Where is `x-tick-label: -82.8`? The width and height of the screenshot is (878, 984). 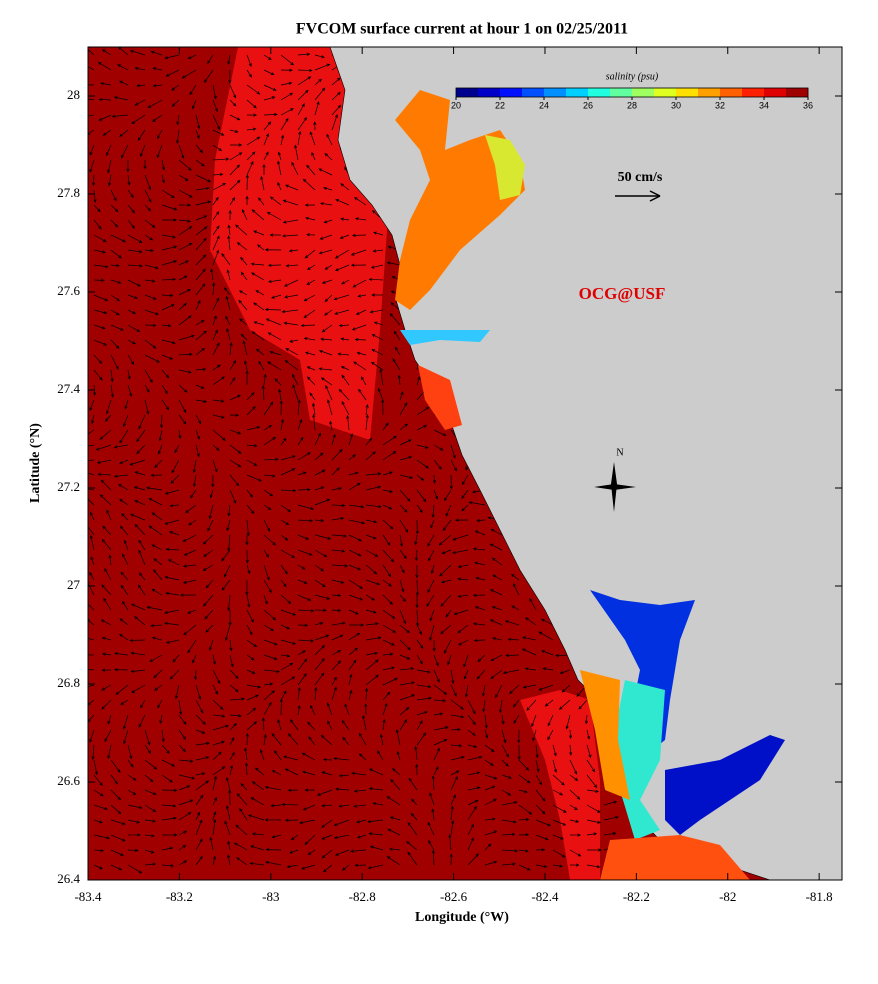 x-tick-label: -82.8 is located at coordinates (362, 896).